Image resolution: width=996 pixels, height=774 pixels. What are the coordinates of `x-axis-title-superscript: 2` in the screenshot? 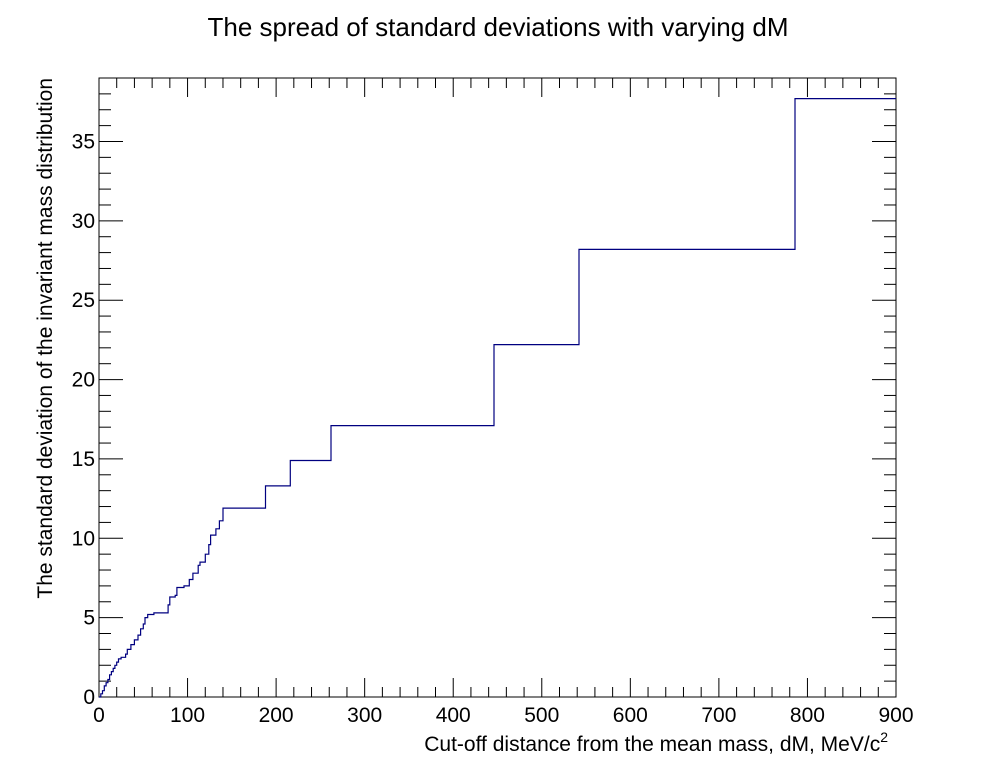 It's located at (884, 737).